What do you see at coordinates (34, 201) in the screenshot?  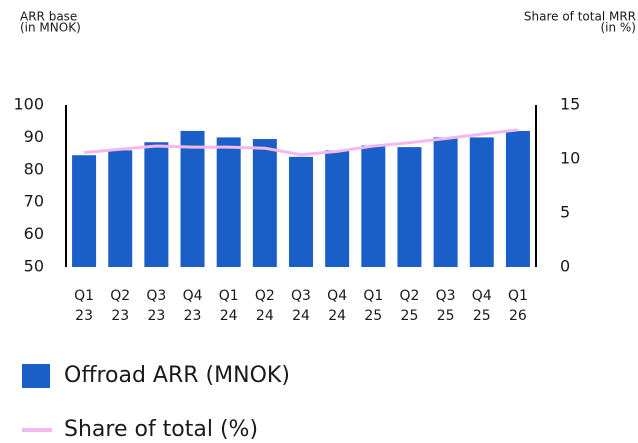 I see `y-tick-label: 70` at bounding box center [34, 201].